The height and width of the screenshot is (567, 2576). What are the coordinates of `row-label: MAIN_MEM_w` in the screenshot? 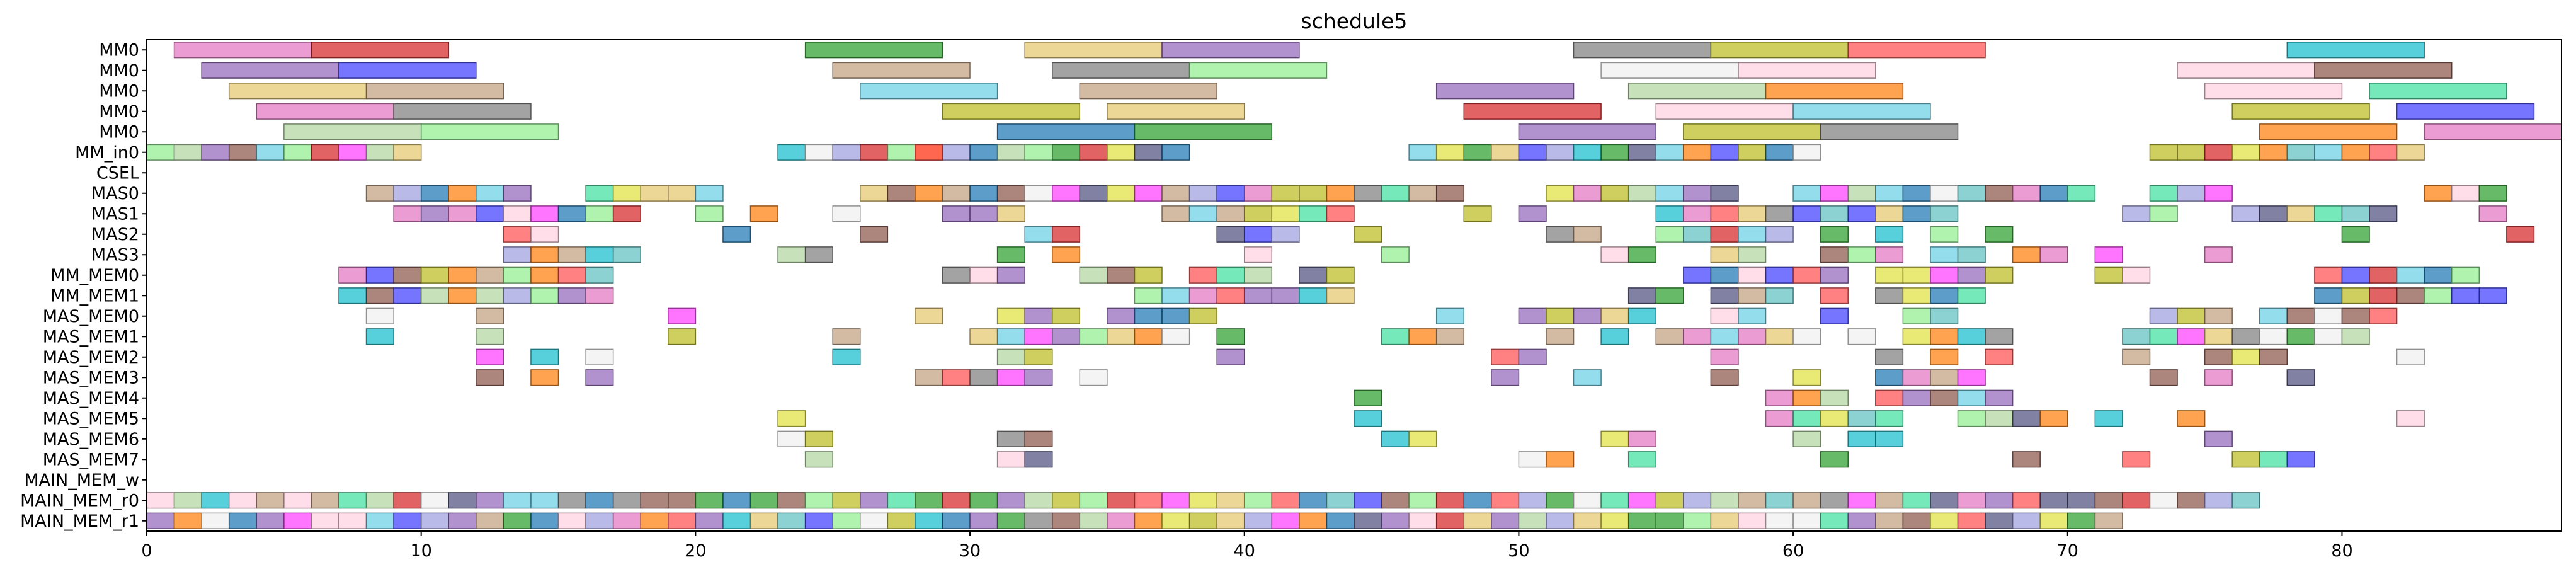 It's located at (81, 480).